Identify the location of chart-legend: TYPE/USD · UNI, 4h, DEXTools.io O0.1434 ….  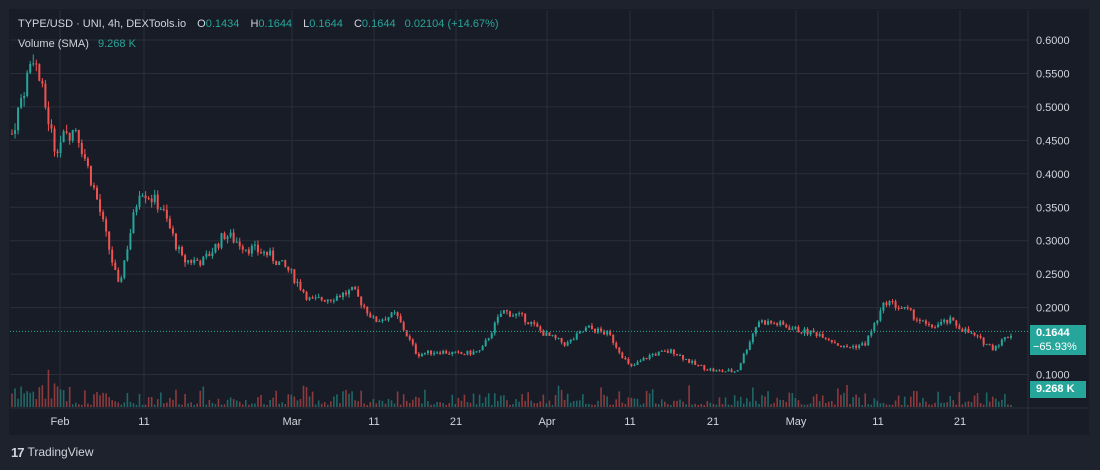
(258, 36).